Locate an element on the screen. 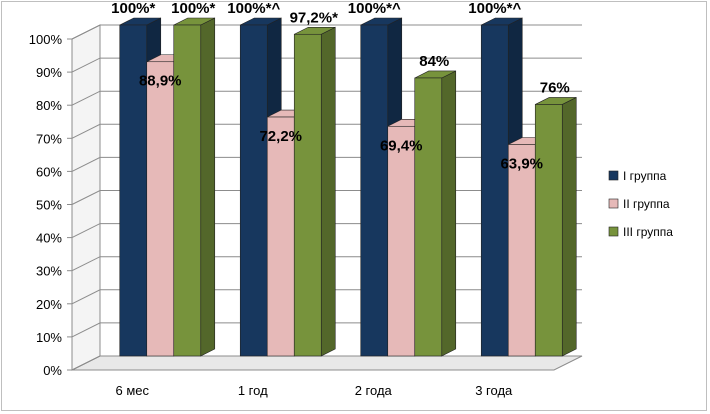  data-label: 84% is located at coordinates (434, 61).